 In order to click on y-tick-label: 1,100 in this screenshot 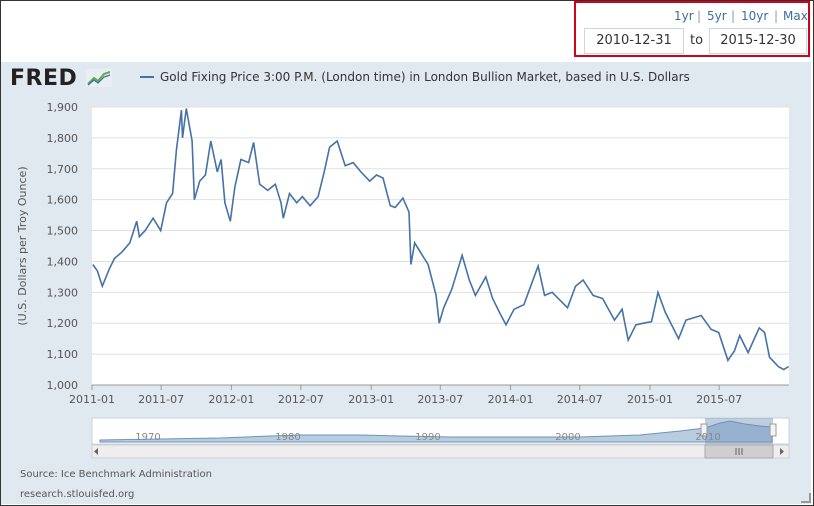, I will do `click(63, 354)`.